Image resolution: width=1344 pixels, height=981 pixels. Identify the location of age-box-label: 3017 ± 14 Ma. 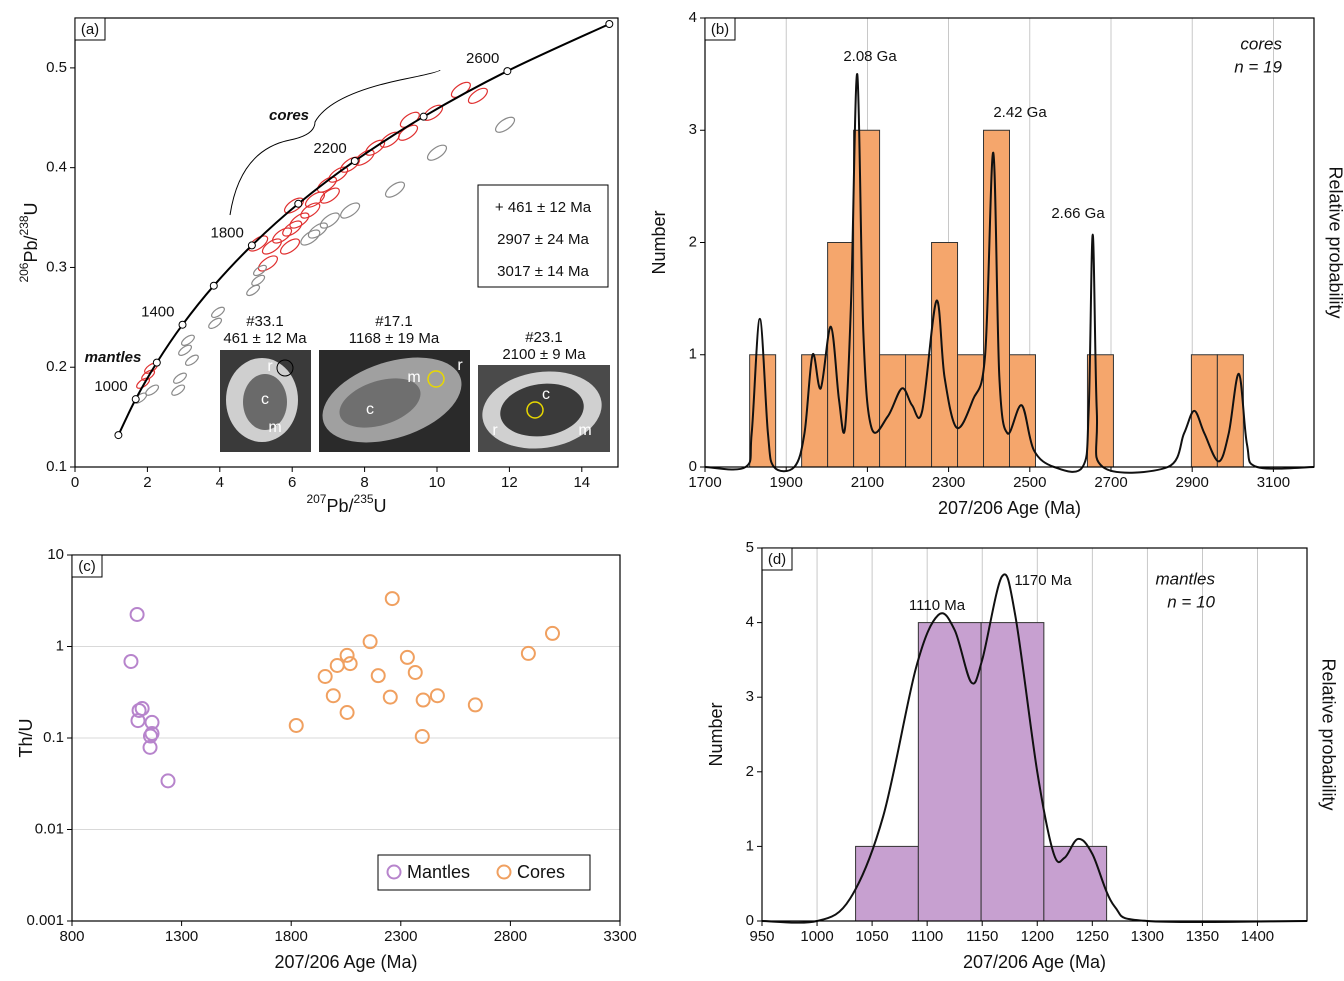
(543, 271).